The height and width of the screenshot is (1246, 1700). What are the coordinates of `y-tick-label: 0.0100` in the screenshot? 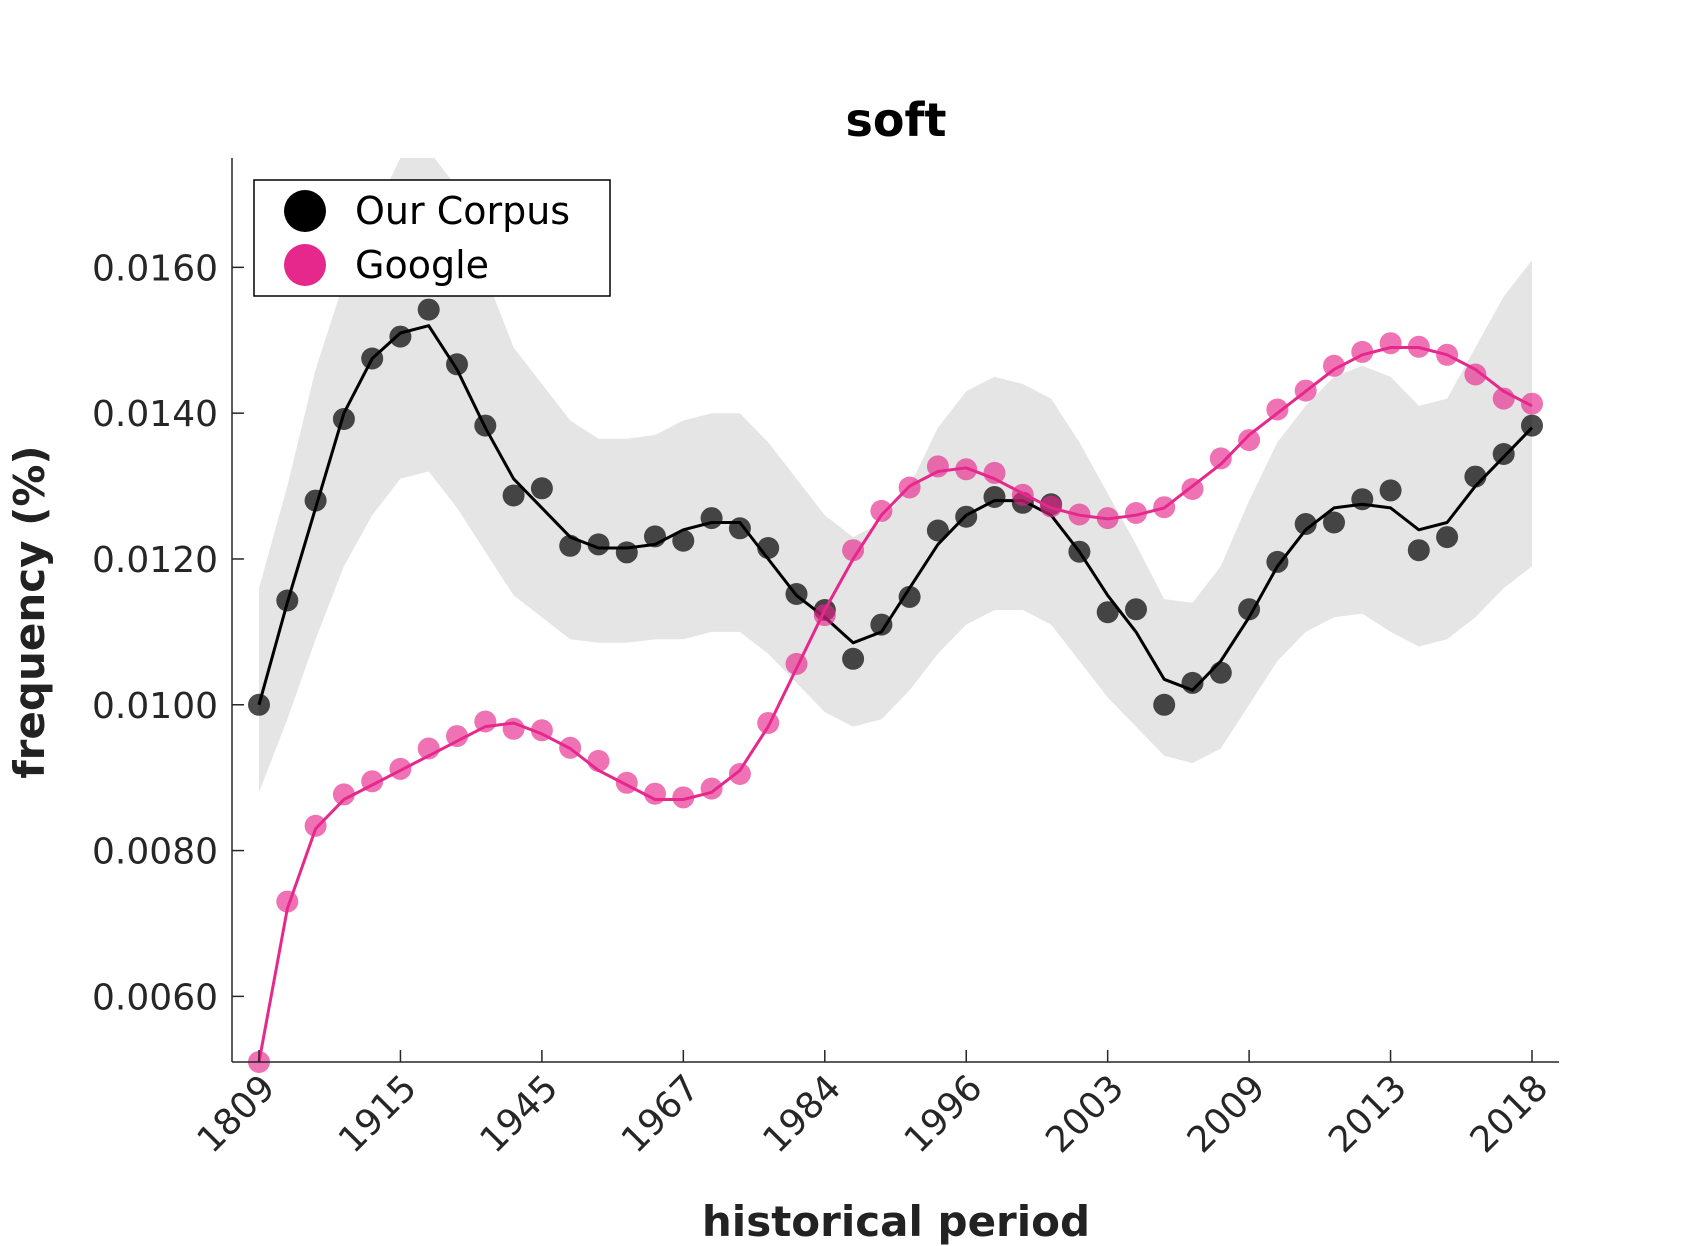 It's located at (155, 706).